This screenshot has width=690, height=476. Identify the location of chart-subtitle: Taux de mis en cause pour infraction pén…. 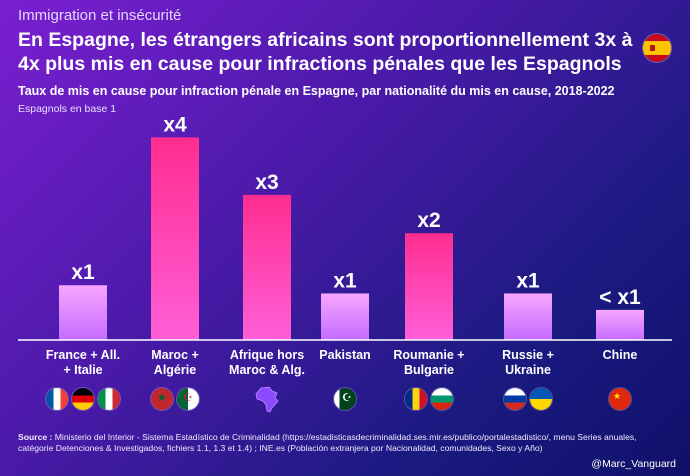
(316, 91).